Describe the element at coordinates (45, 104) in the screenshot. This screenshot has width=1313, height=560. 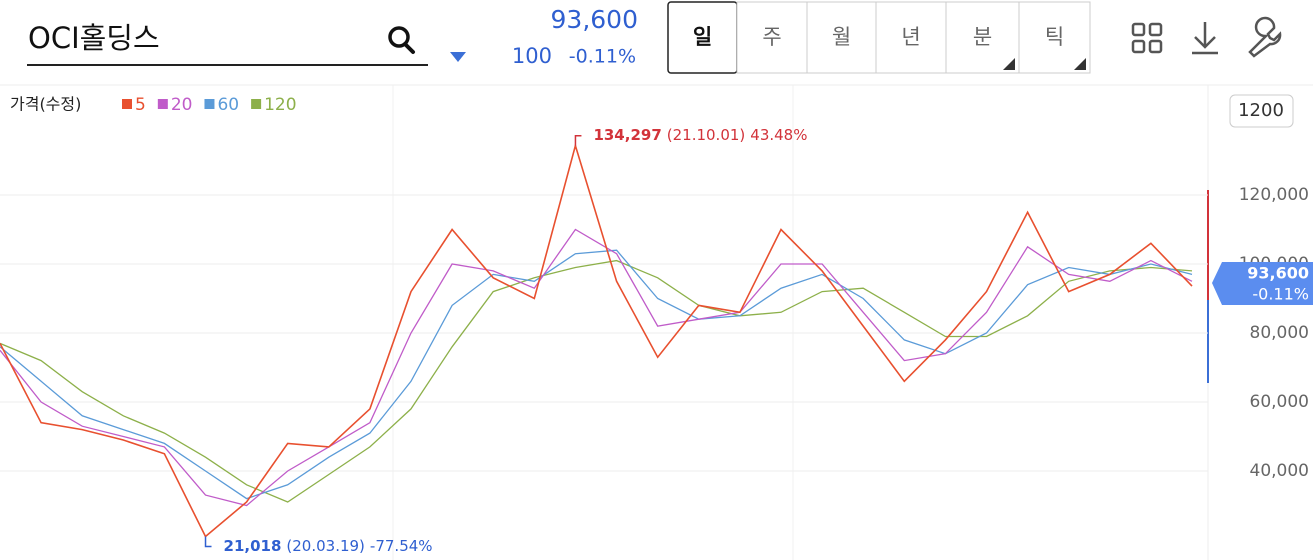
I see `legend-title: 가격(수정)` at that location.